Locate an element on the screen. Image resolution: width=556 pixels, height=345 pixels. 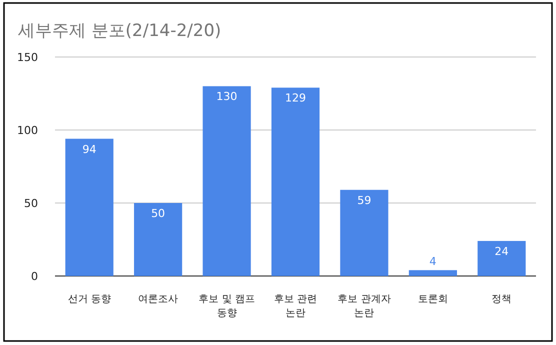
x-tick-label: 토론회 is located at coordinates (433, 299).